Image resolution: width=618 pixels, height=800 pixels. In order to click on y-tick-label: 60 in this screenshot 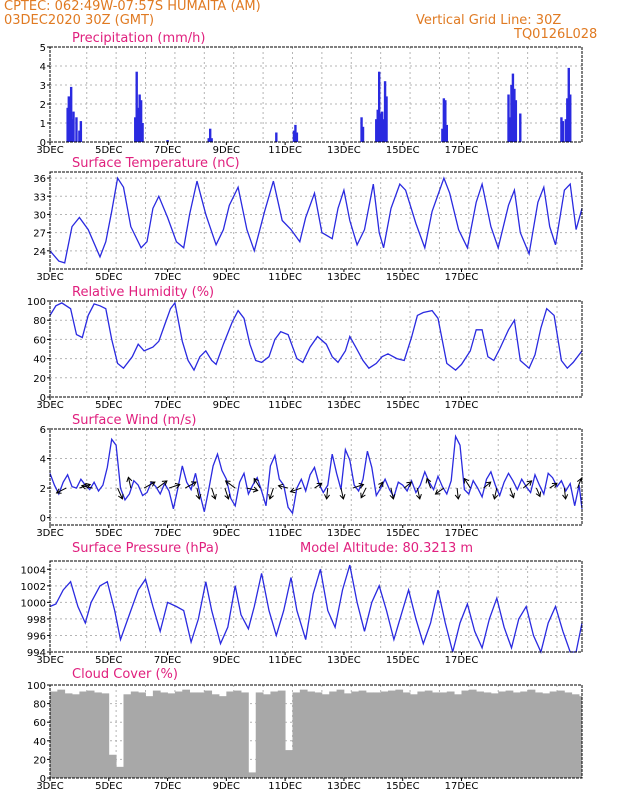, I will do `click(39, 723)`.